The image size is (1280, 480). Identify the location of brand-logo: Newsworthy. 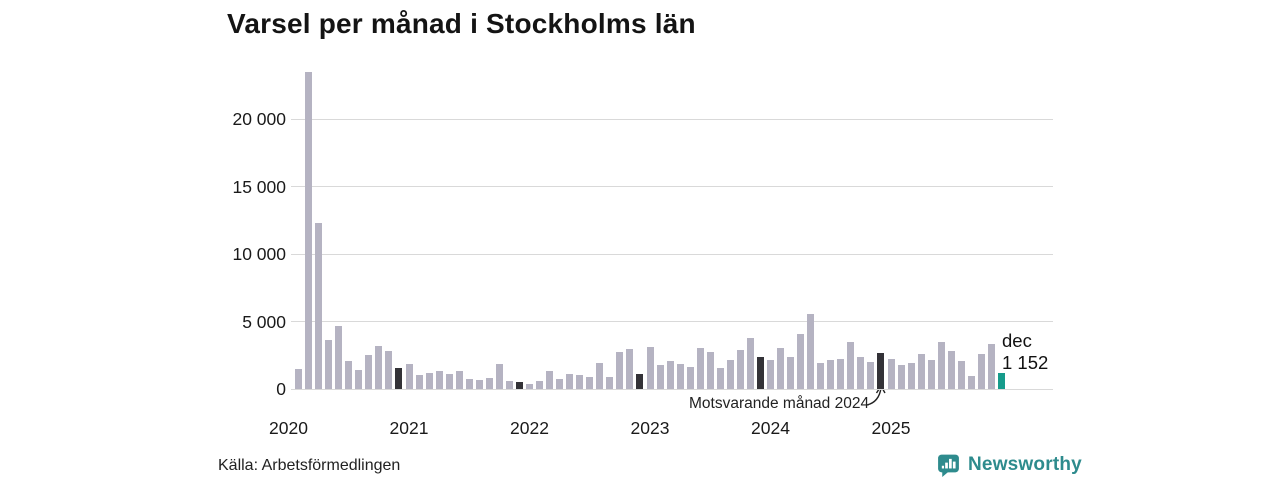
(1009, 464).